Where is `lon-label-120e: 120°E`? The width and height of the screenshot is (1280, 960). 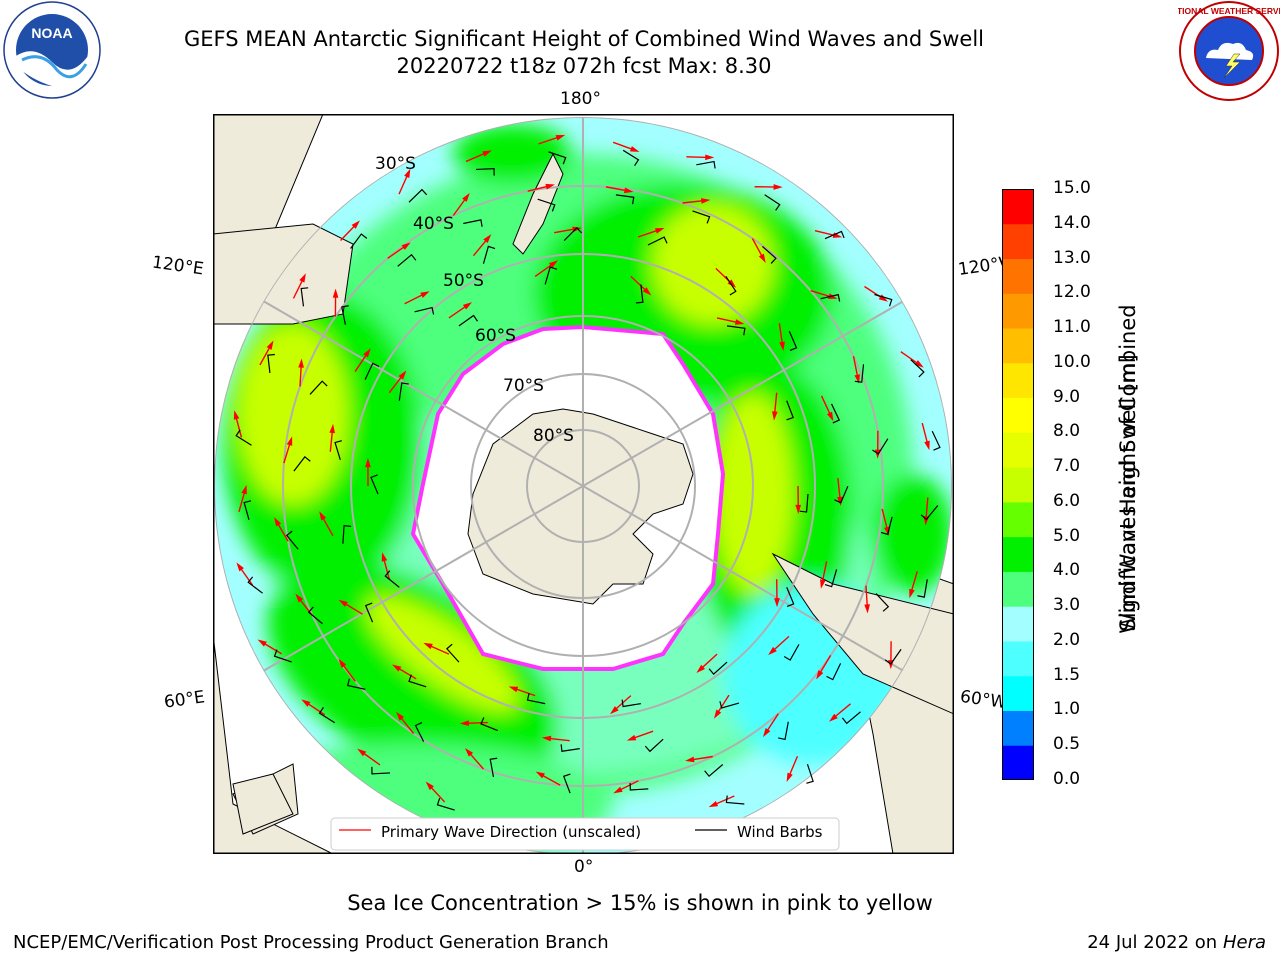
lon-label-120e: 120°E is located at coordinates (177, 266).